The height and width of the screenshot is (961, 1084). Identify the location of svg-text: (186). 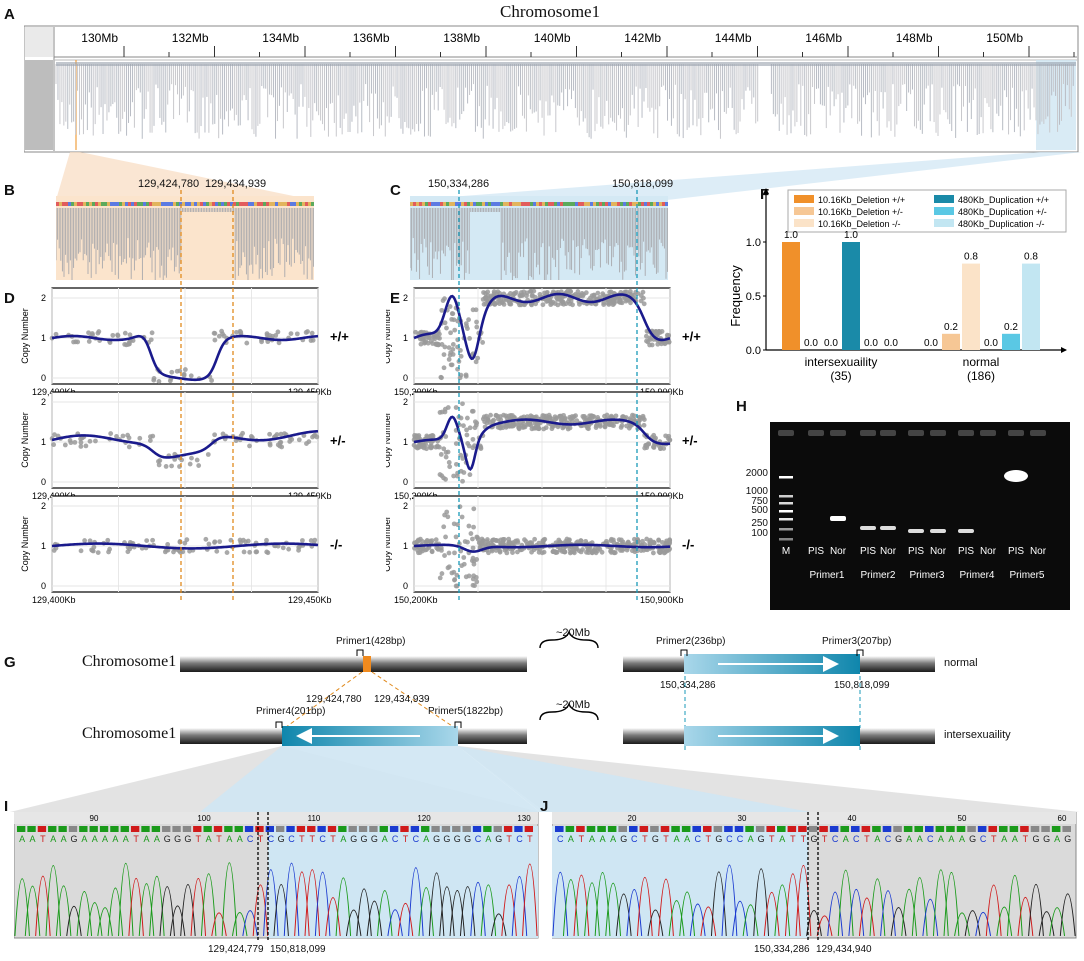
(981, 376).